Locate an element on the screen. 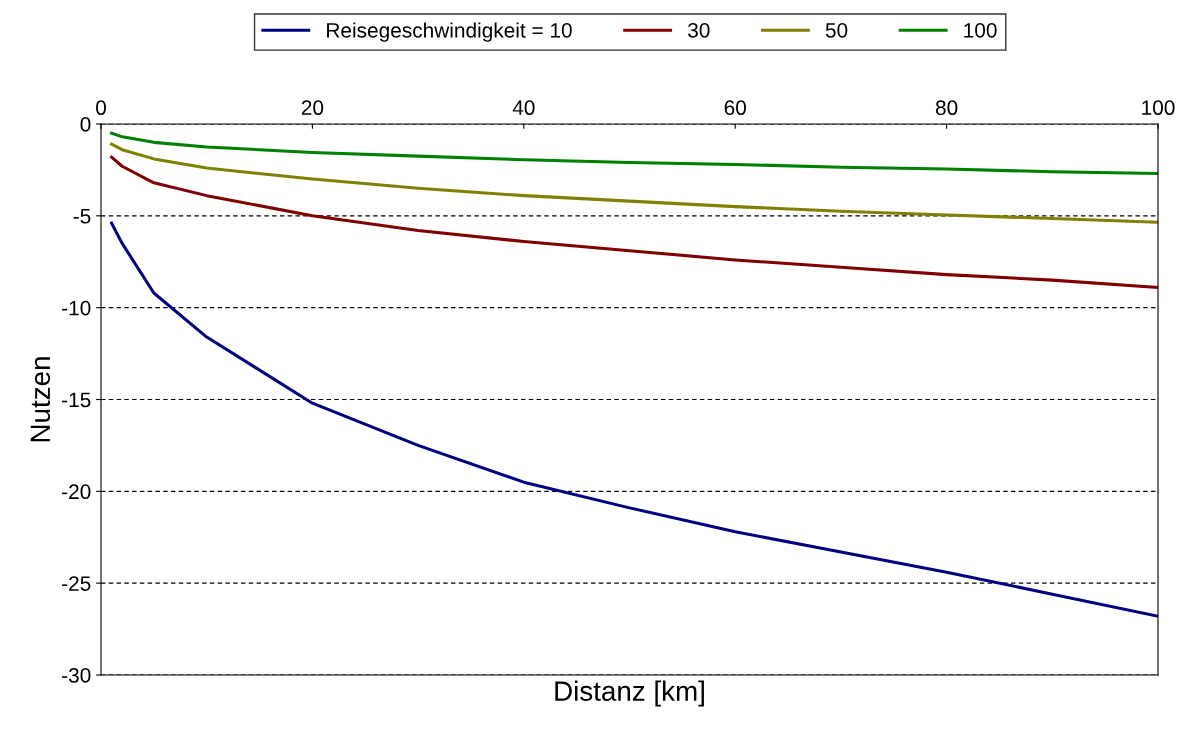  y-tick-label: -25 is located at coordinates (76, 583).